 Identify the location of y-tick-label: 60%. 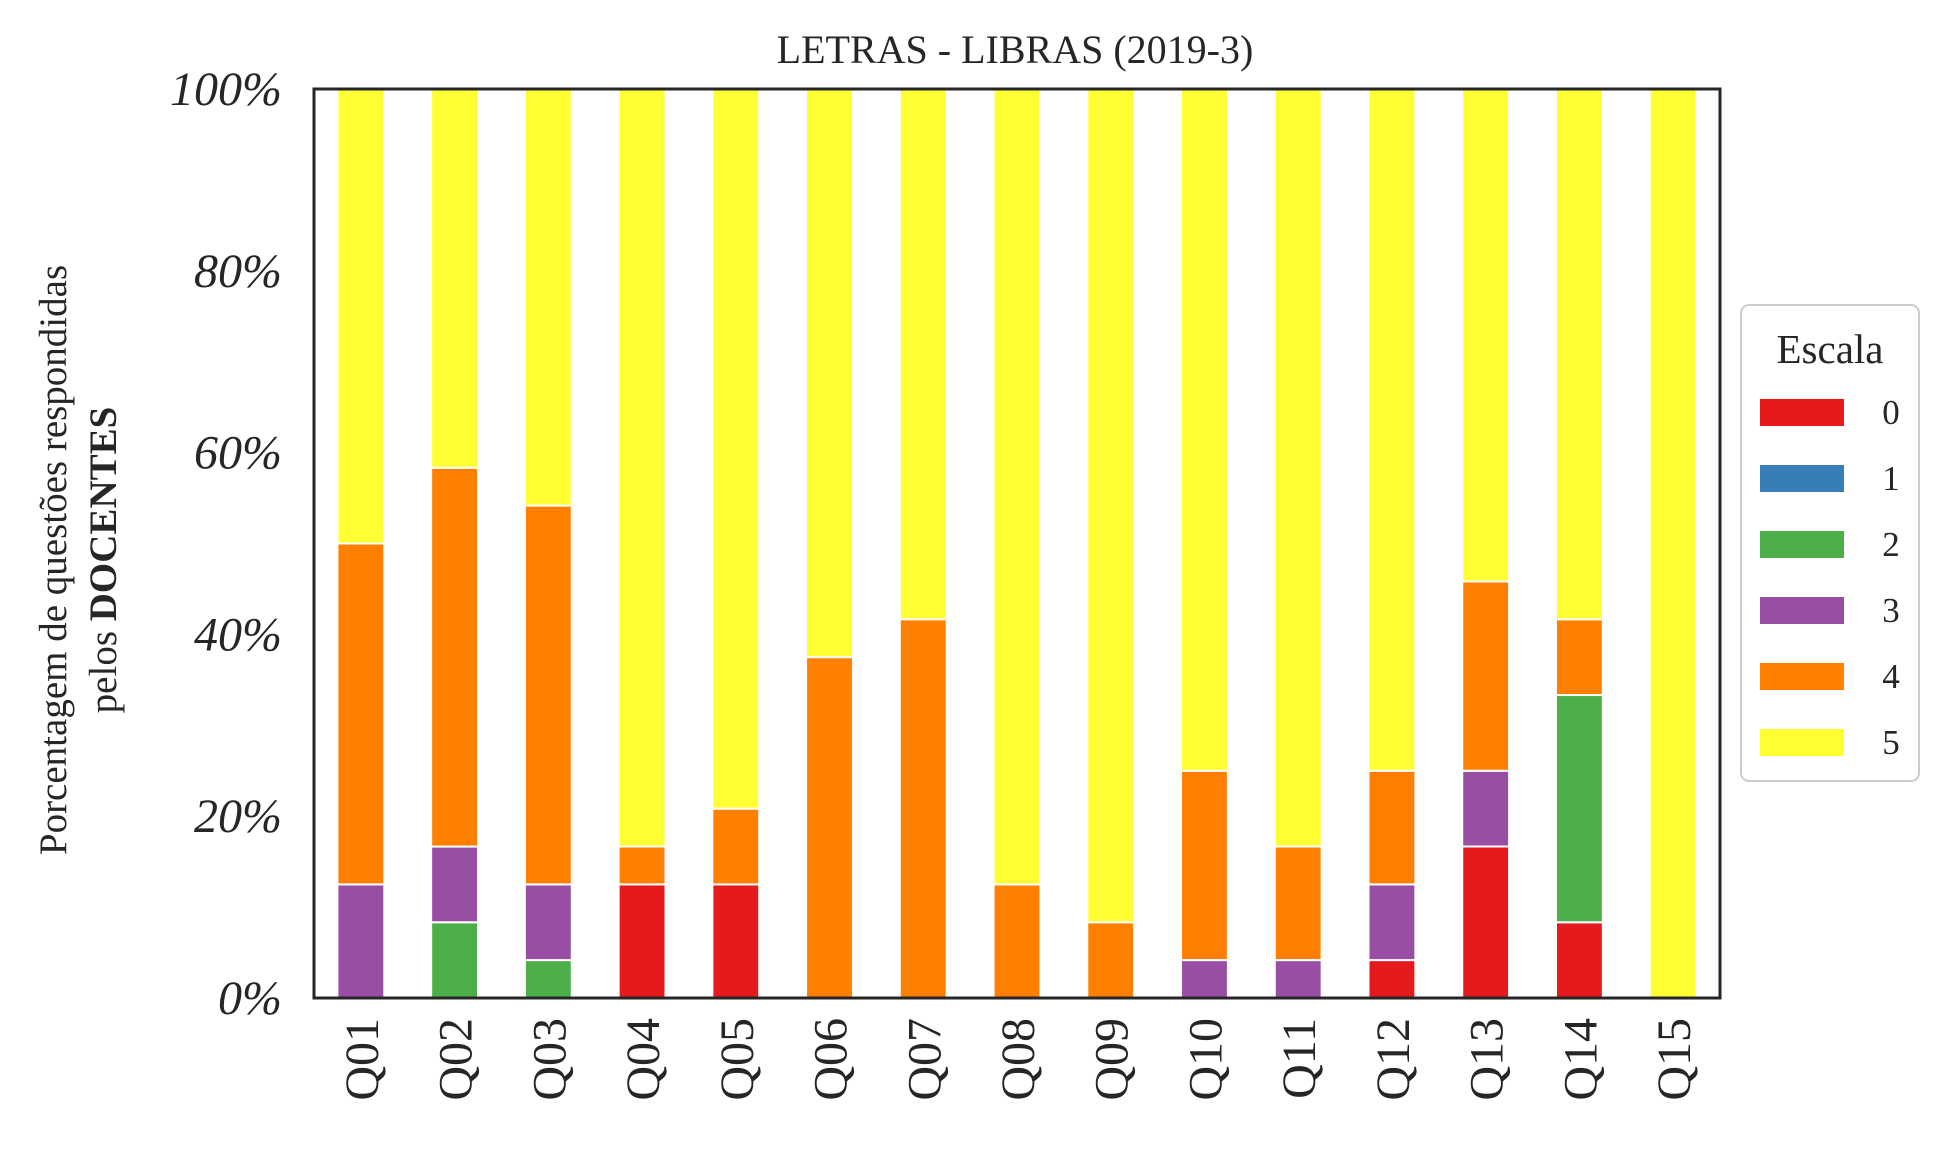
(238, 453).